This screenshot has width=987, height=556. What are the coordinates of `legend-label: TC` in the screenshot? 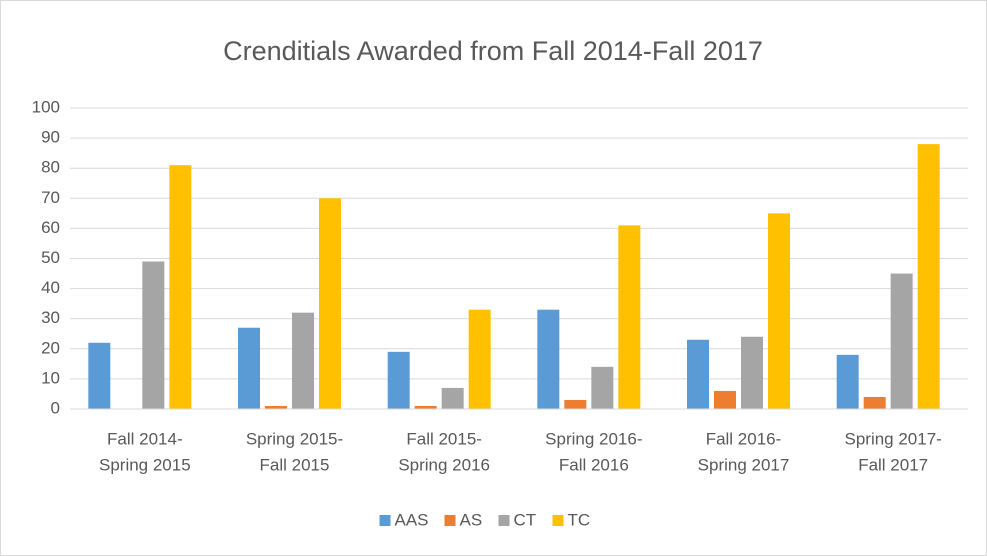 It's located at (579, 519).